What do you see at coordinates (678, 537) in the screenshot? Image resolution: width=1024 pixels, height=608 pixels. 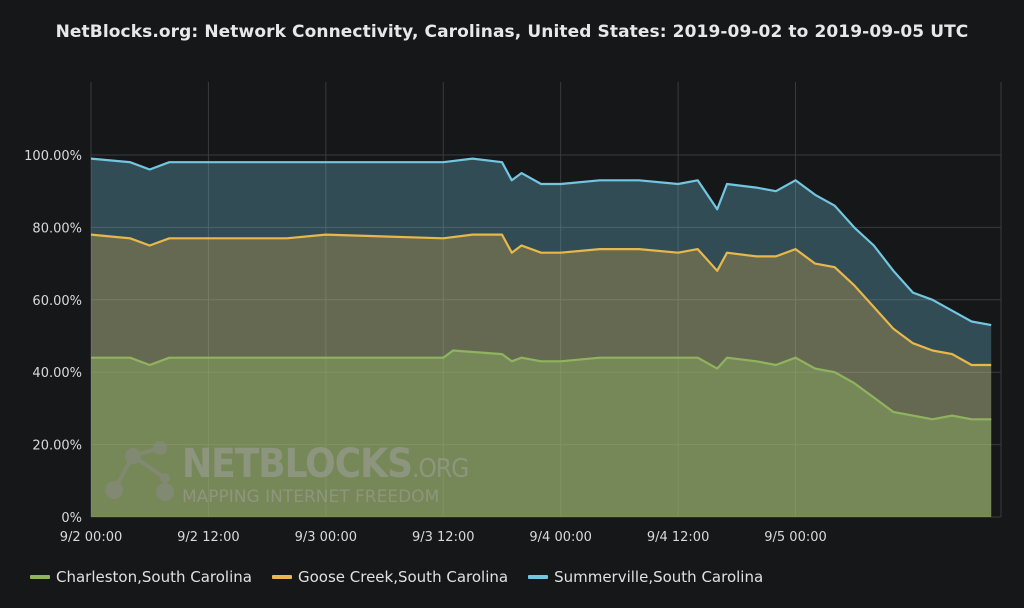 I see `x-tick-label: 9/4 12:00` at bounding box center [678, 537].